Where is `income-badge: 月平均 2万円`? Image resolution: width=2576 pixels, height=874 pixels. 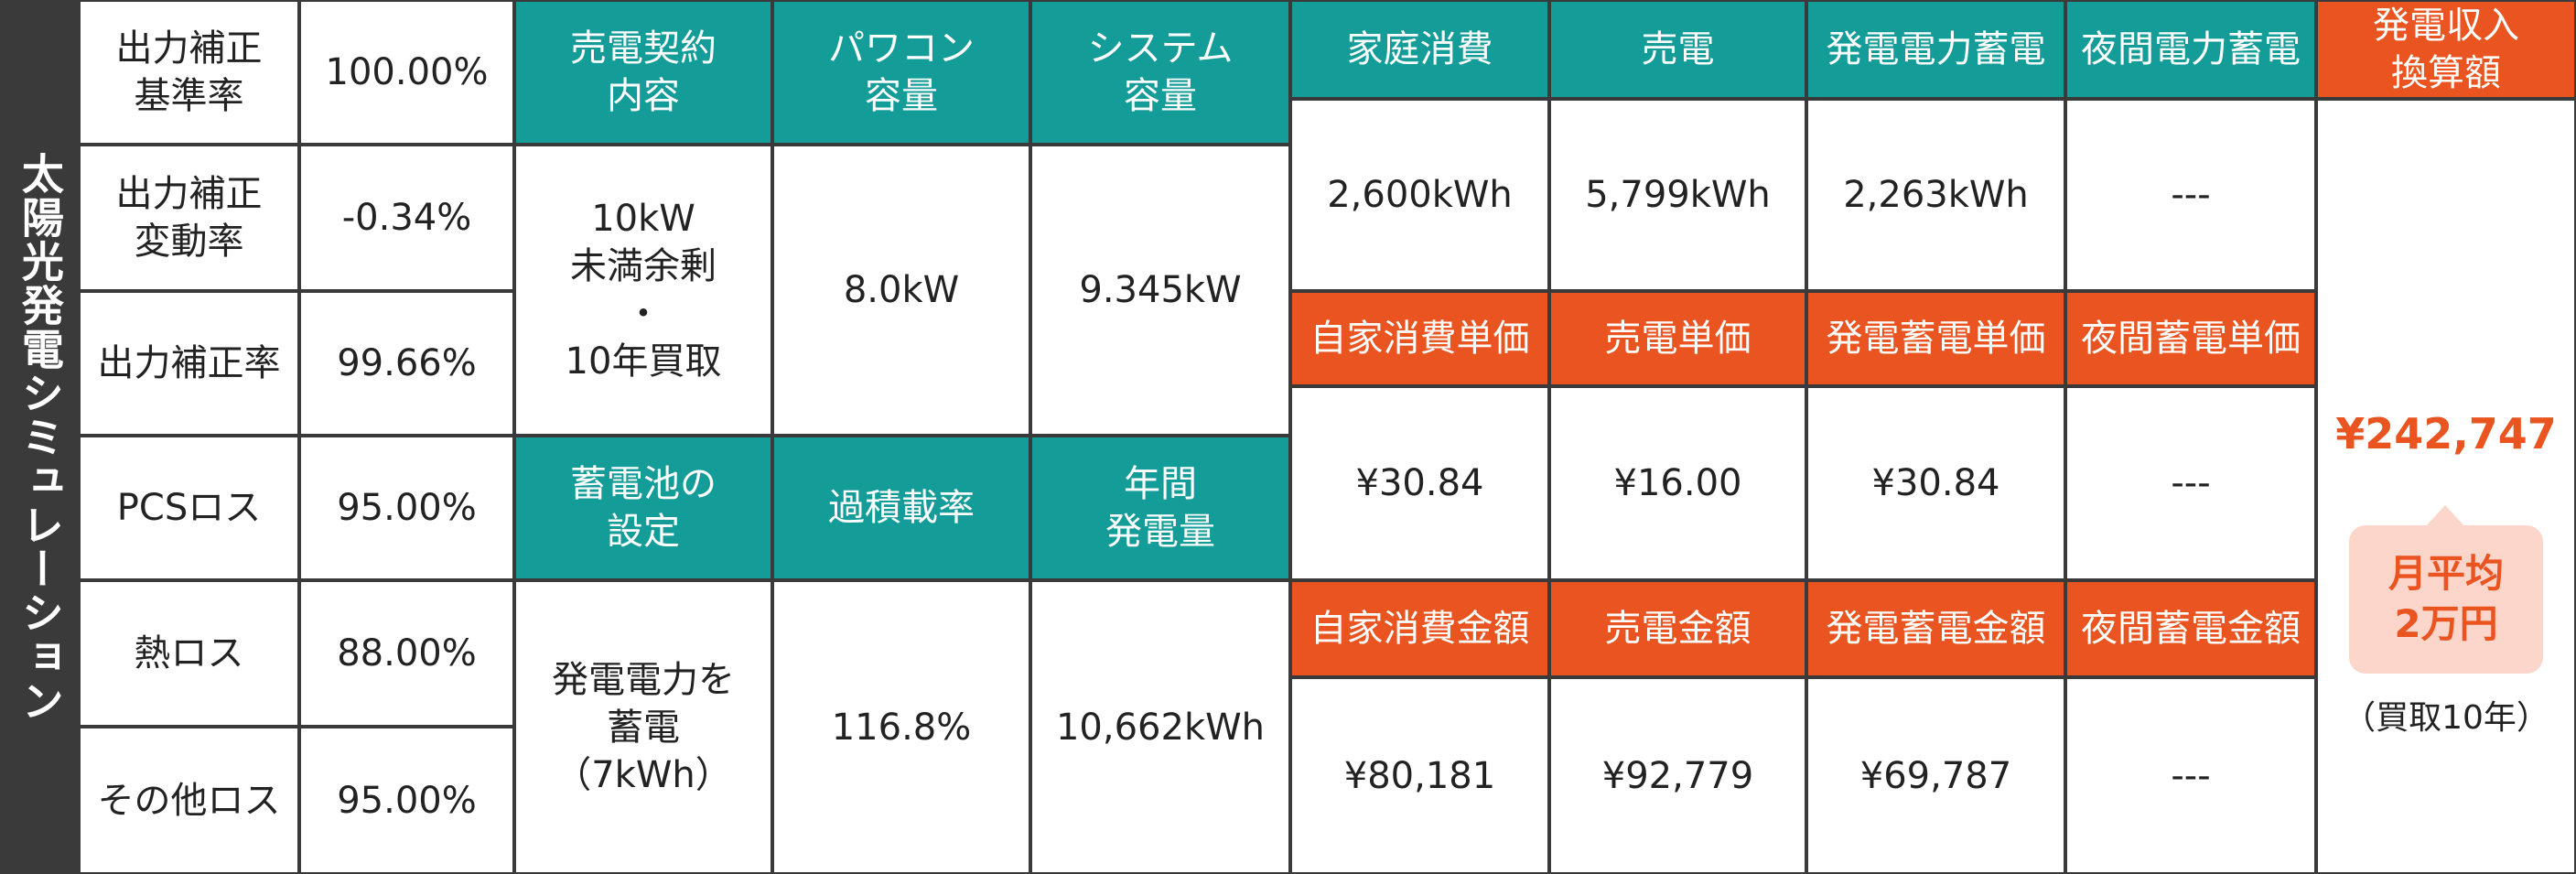
income-badge: 月平均 2万円 is located at coordinates (2446, 599).